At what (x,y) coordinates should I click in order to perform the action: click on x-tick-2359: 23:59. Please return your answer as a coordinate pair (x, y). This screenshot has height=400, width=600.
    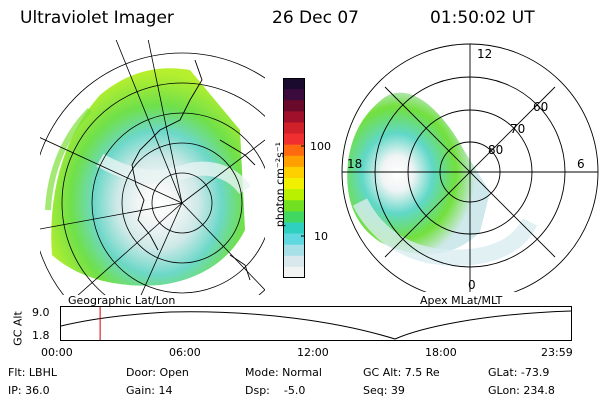
    Looking at the image, I should click on (557, 352).